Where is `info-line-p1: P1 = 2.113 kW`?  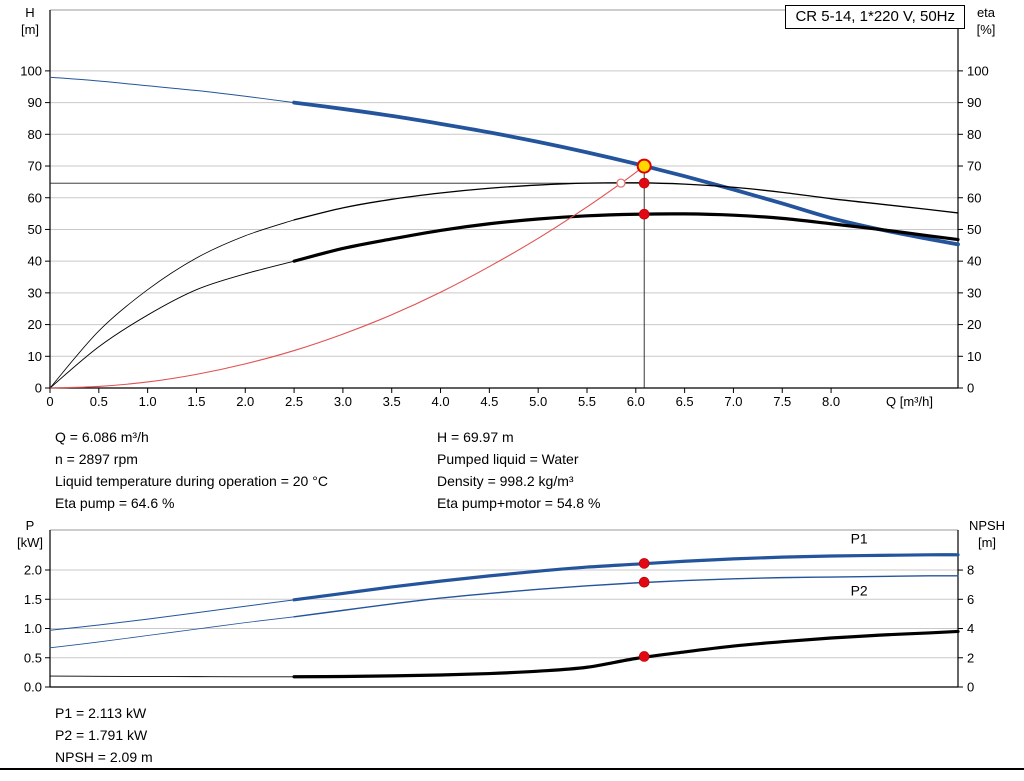 info-line-p1: P1 = 2.113 kW is located at coordinates (101, 713).